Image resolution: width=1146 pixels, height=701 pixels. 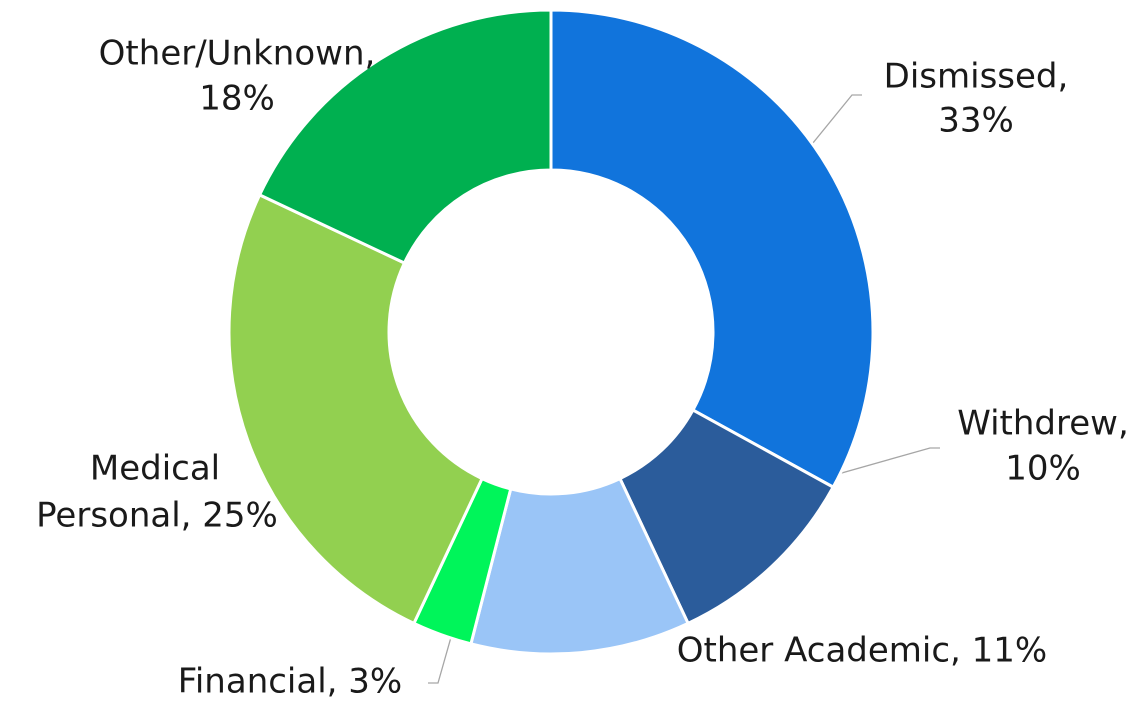 I want to click on data-label: Withdrew,, so click(x=1043, y=424).